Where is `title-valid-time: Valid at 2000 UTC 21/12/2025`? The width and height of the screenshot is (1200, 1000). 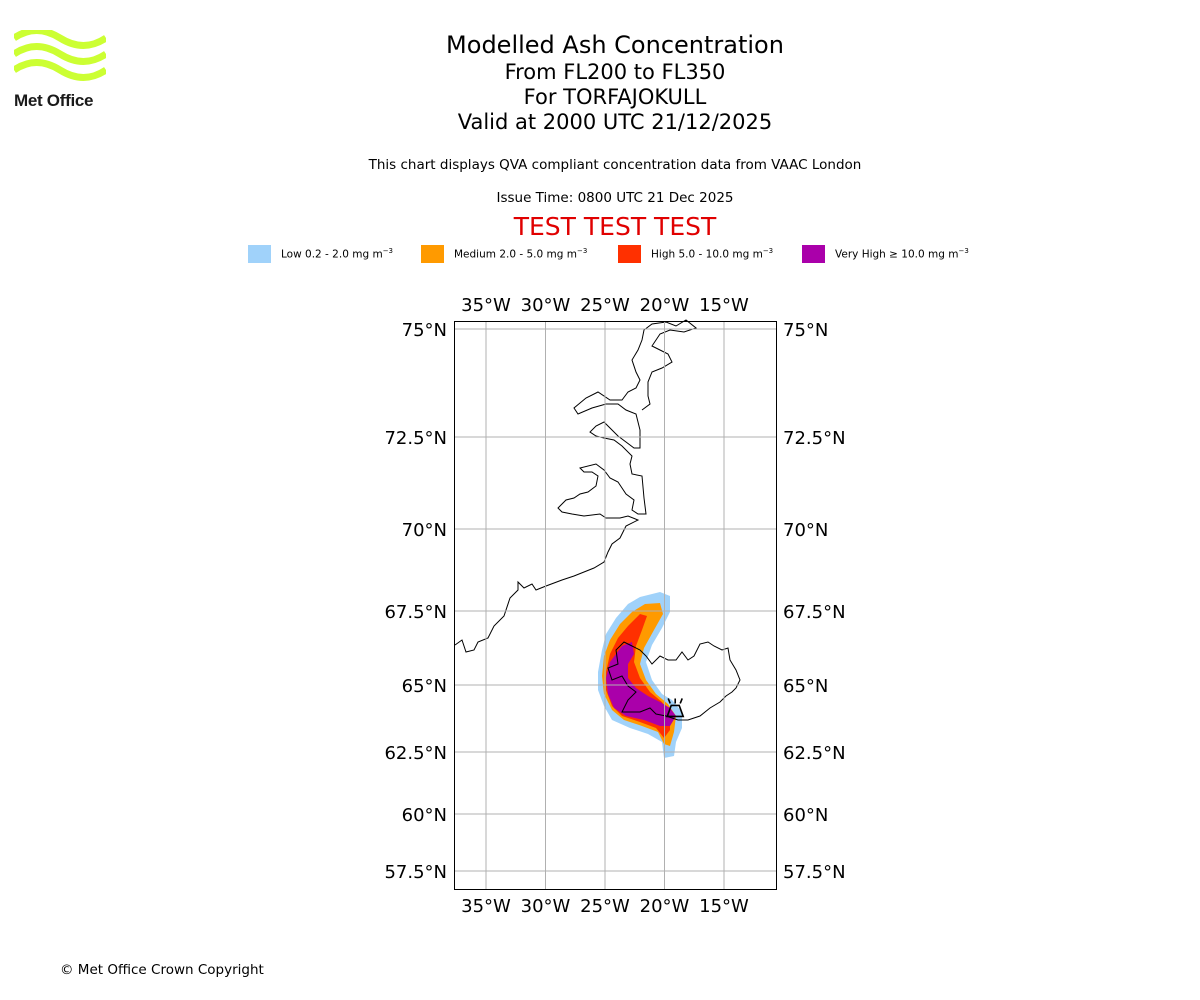
title-valid-time: Valid at 2000 UTC 21/12/2025 is located at coordinates (615, 122).